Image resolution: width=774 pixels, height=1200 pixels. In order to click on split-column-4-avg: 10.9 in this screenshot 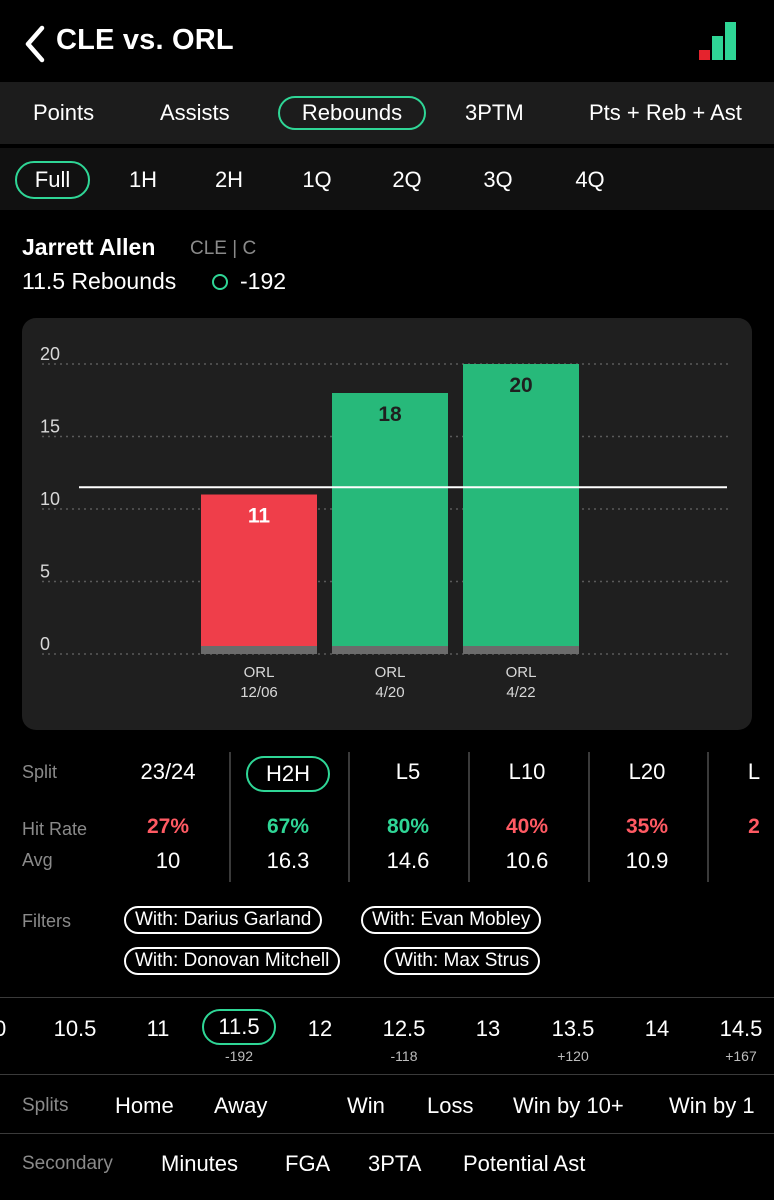, I will do `click(647, 860)`.